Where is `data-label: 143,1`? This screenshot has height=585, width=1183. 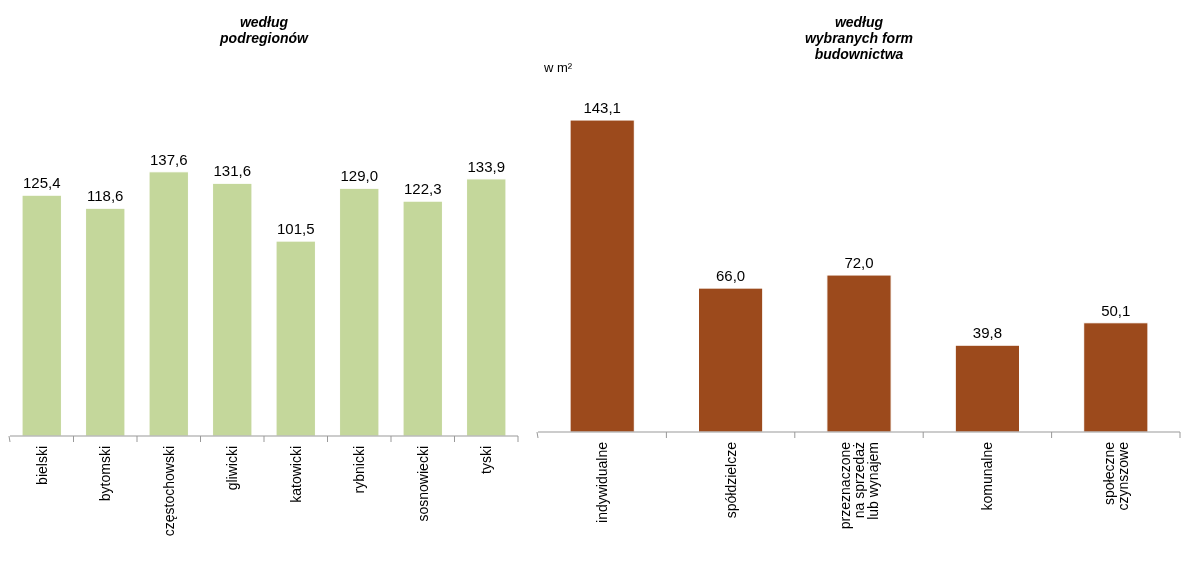
data-label: 143,1 is located at coordinates (602, 108).